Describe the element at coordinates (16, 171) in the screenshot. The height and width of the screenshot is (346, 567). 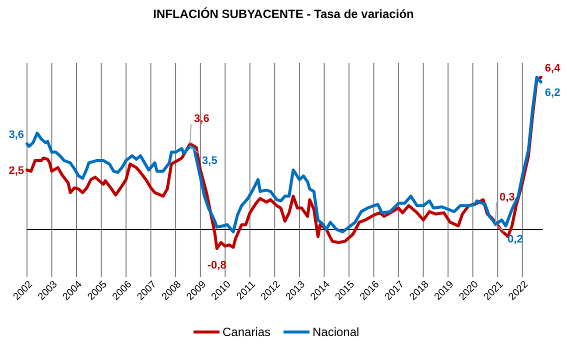
I see `data-label: 2,5` at that location.